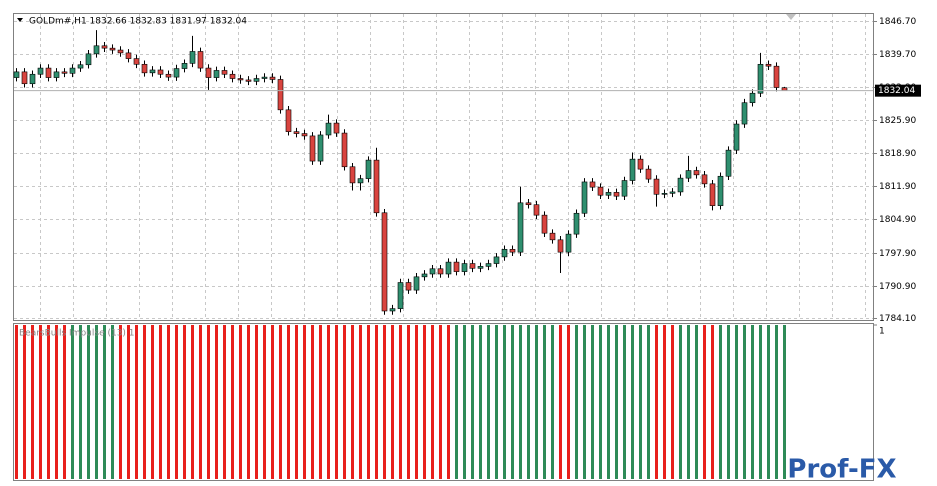 This screenshot has width=937, height=486. Describe the element at coordinates (20, 20) in the screenshot. I see `menu-arrow` at that location.